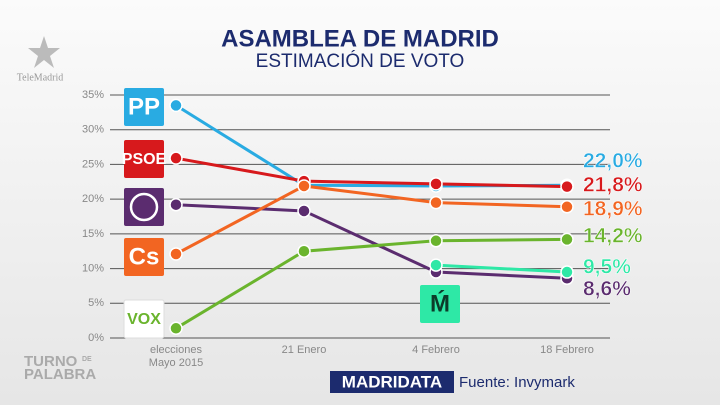  What do you see at coordinates (144, 207) in the screenshot?
I see `legend-logo-ring` at bounding box center [144, 207].